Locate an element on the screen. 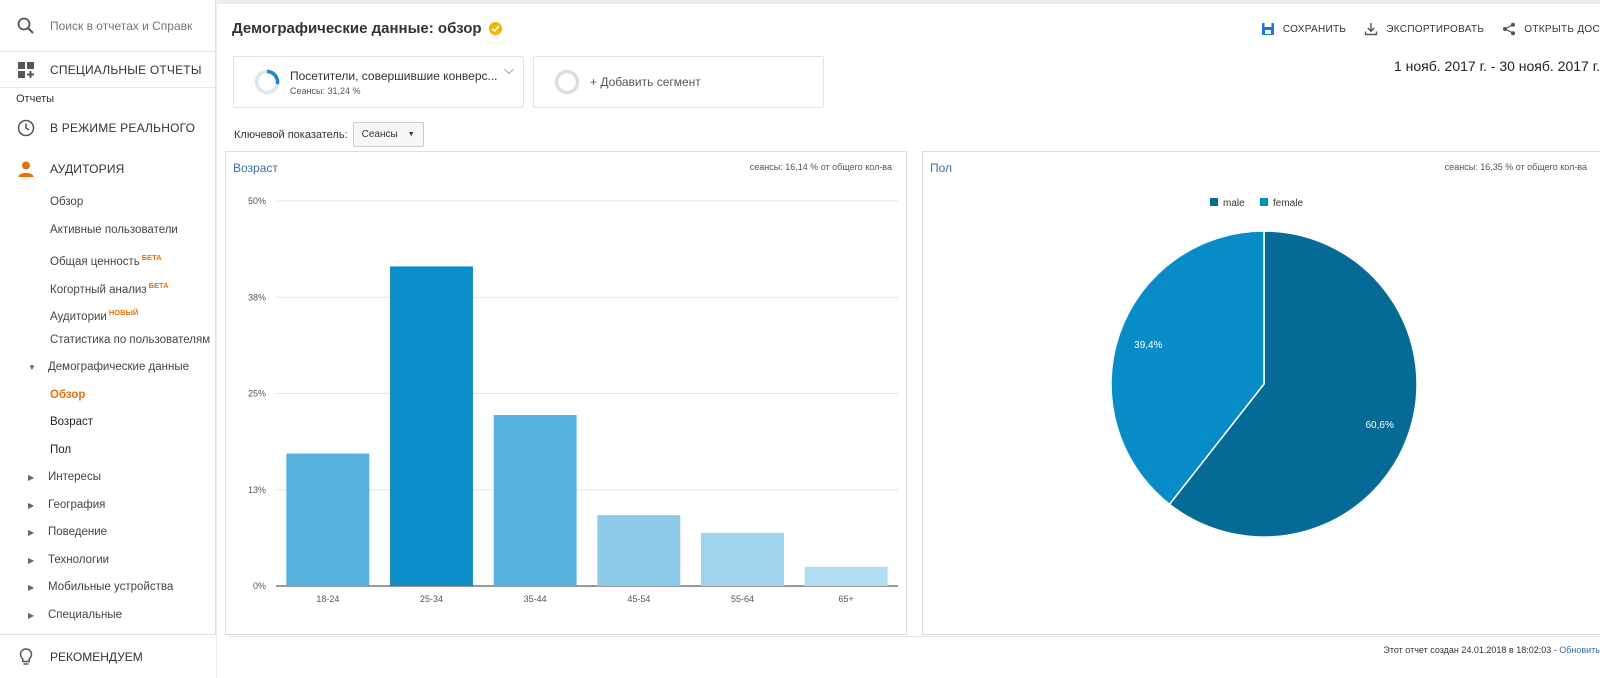  pie-slice-male is located at coordinates (1293, 384).